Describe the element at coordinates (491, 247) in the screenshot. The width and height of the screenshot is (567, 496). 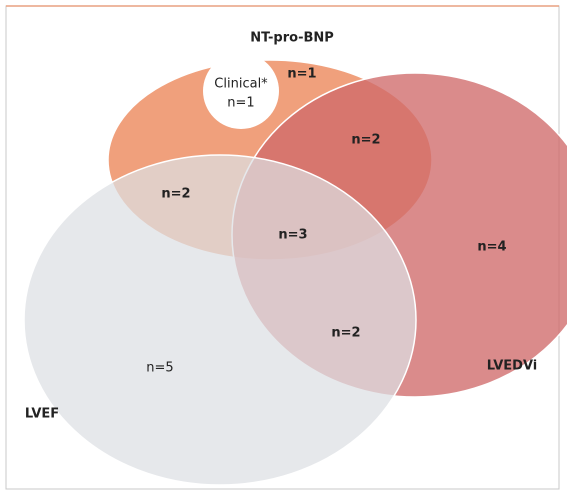
I see `region-label: n=4` at that location.